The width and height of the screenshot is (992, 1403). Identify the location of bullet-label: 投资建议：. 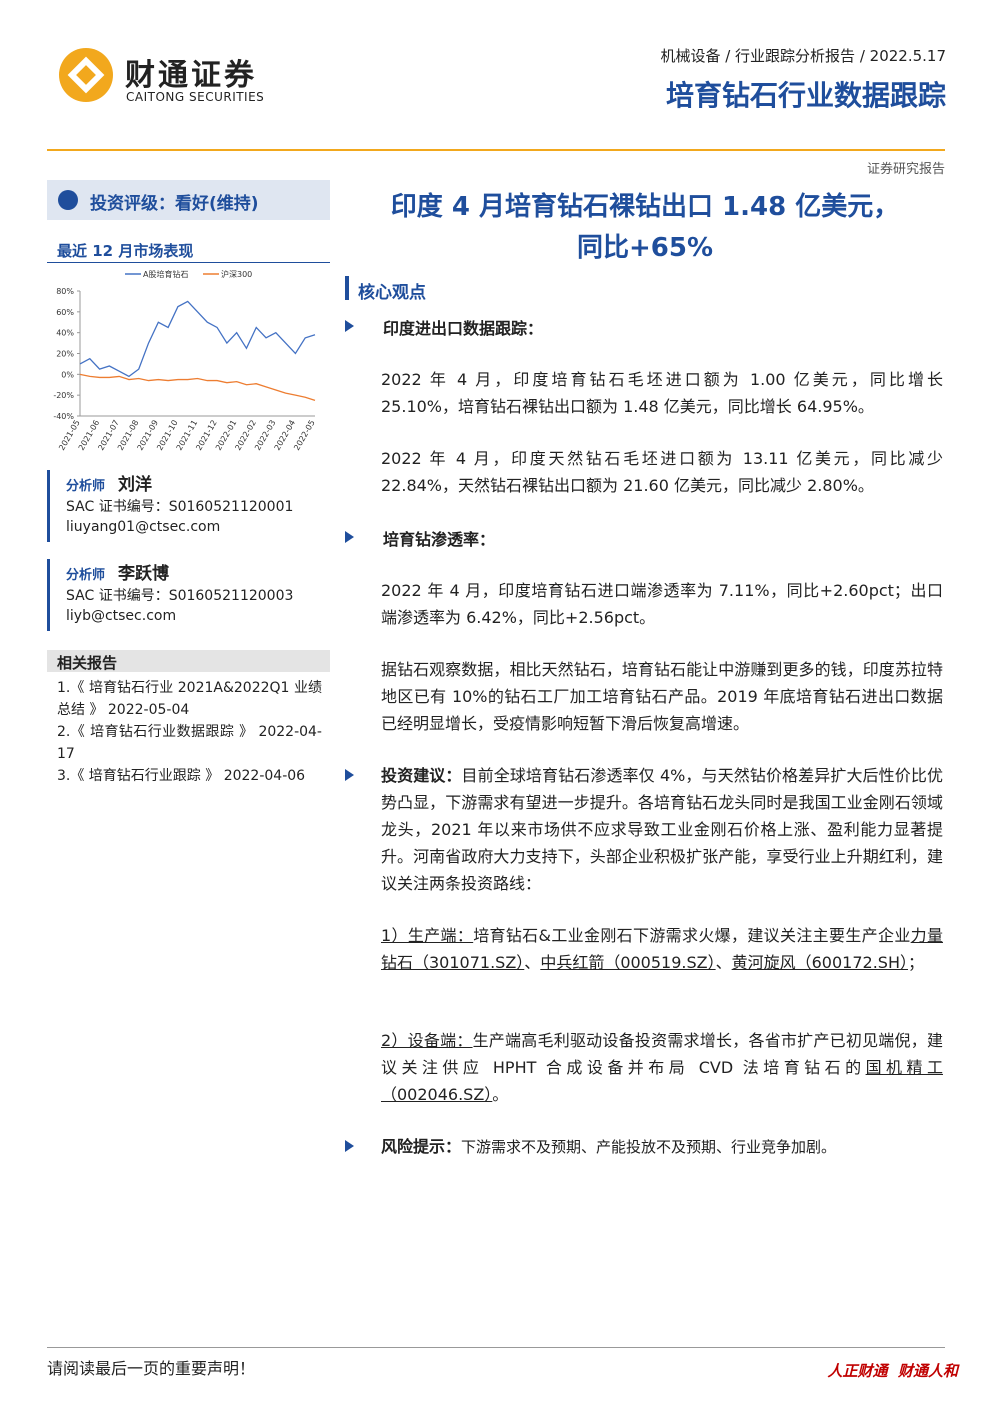
(421, 775).